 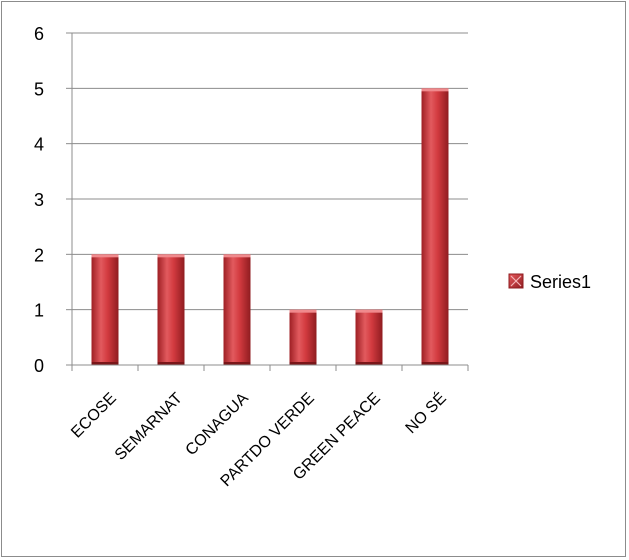 I want to click on y-tick-label: 5, so click(x=39, y=89).